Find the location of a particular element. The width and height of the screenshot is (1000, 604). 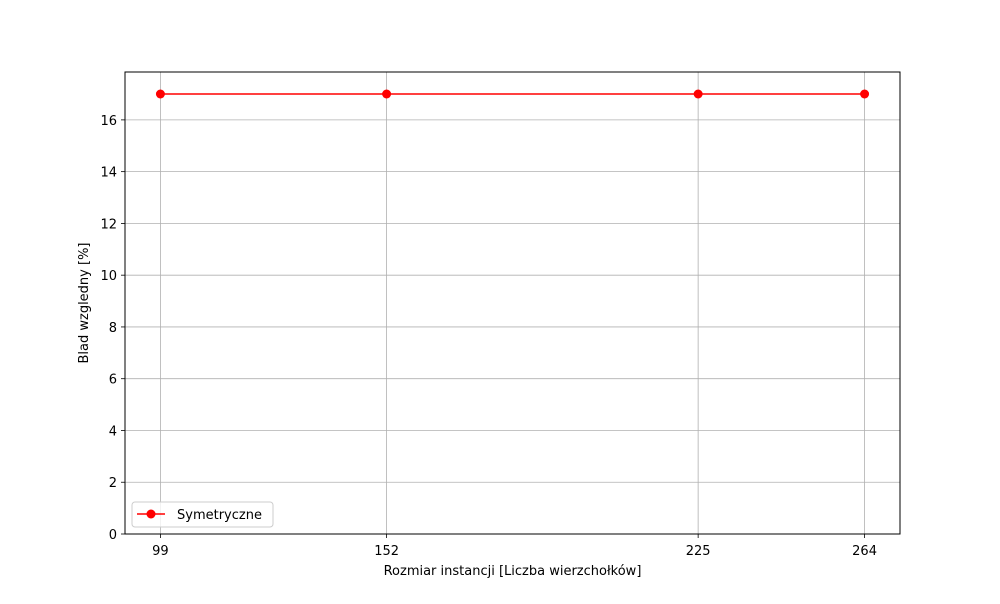

legend-marker-swatch is located at coordinates (151, 514).